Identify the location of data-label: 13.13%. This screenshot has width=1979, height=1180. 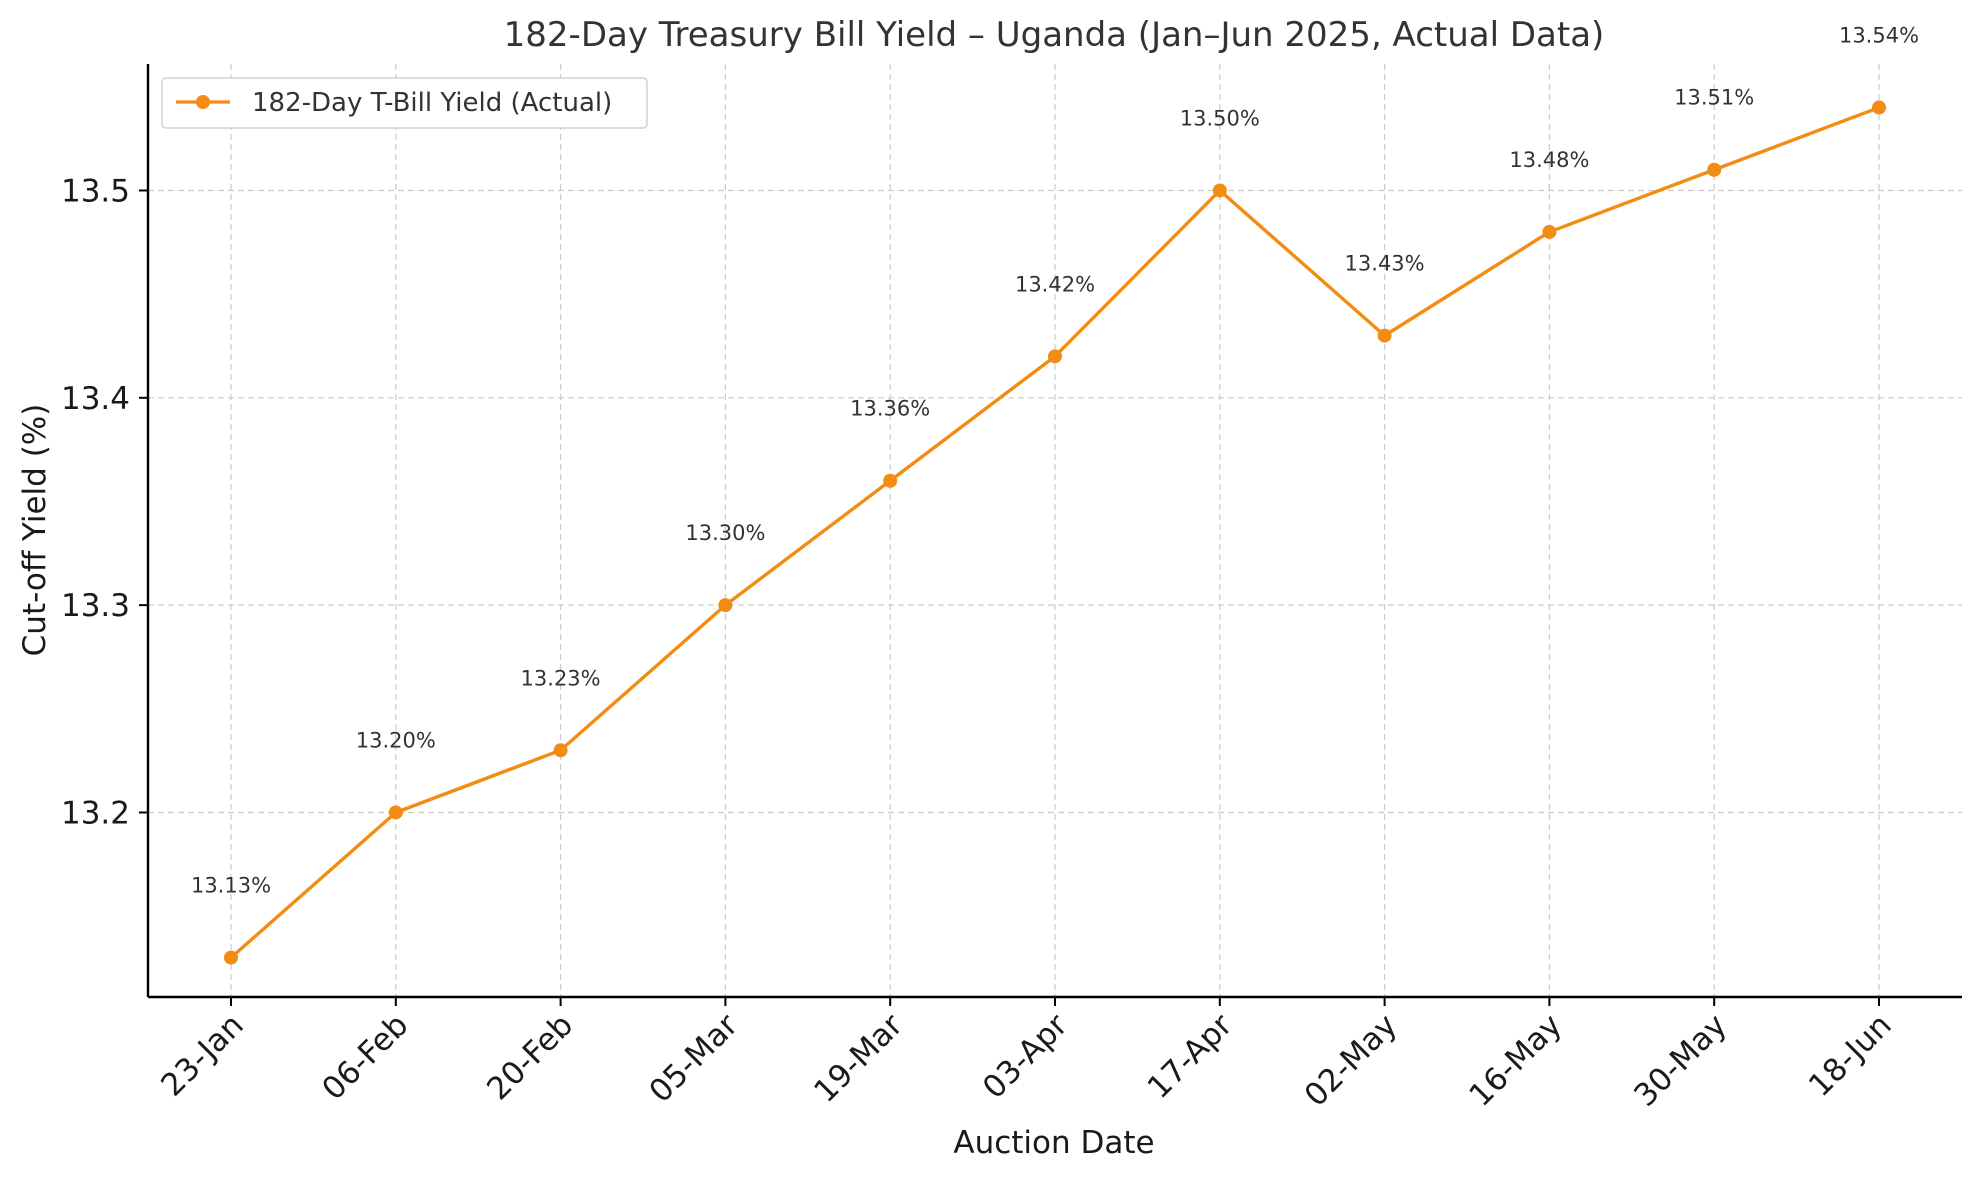
(231, 886).